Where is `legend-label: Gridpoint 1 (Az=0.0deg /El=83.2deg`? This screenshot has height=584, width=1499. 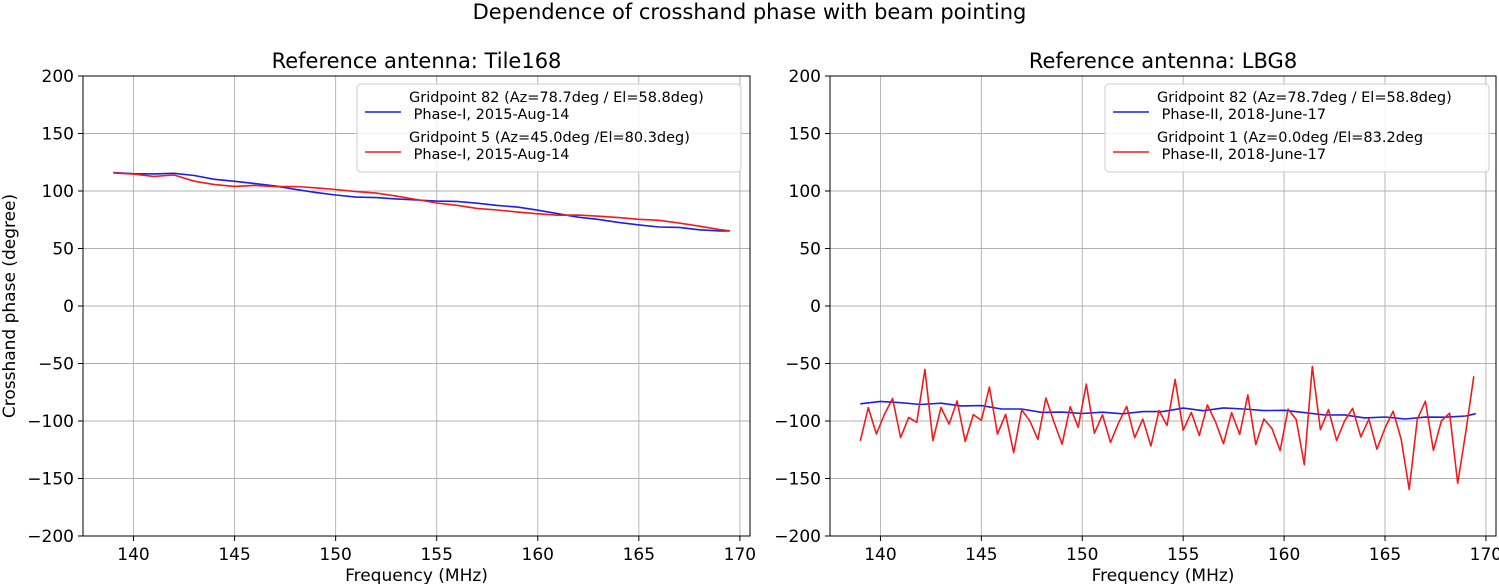 legend-label: Gridpoint 1 (Az=0.0deg /El=83.2deg is located at coordinates (1290, 138).